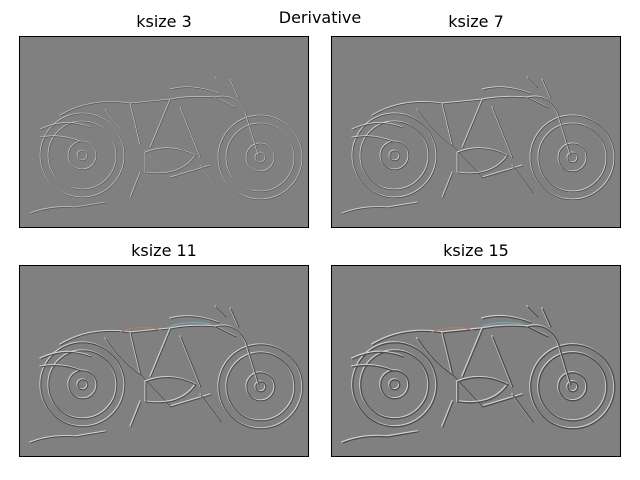  What do you see at coordinates (476, 21) in the screenshot?
I see `panel-title-ksize-7: ksize 7` at bounding box center [476, 21].